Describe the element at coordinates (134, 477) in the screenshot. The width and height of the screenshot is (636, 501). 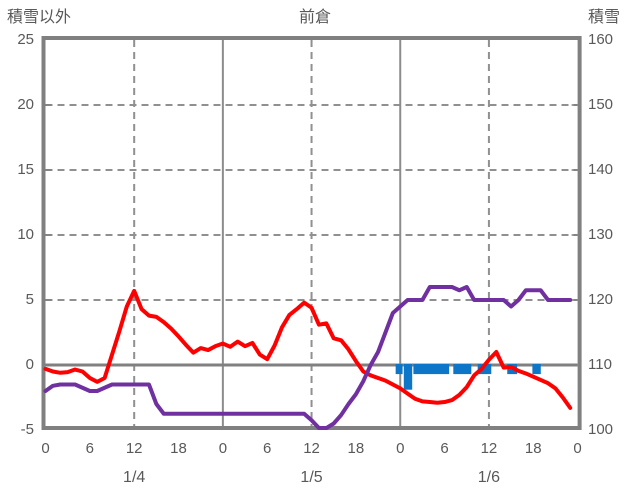
I see `day-label: 1/4` at that location.